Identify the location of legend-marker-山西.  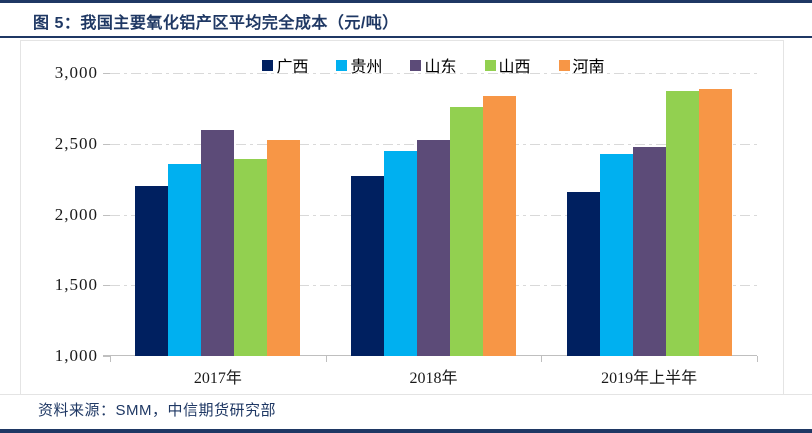
(490, 65).